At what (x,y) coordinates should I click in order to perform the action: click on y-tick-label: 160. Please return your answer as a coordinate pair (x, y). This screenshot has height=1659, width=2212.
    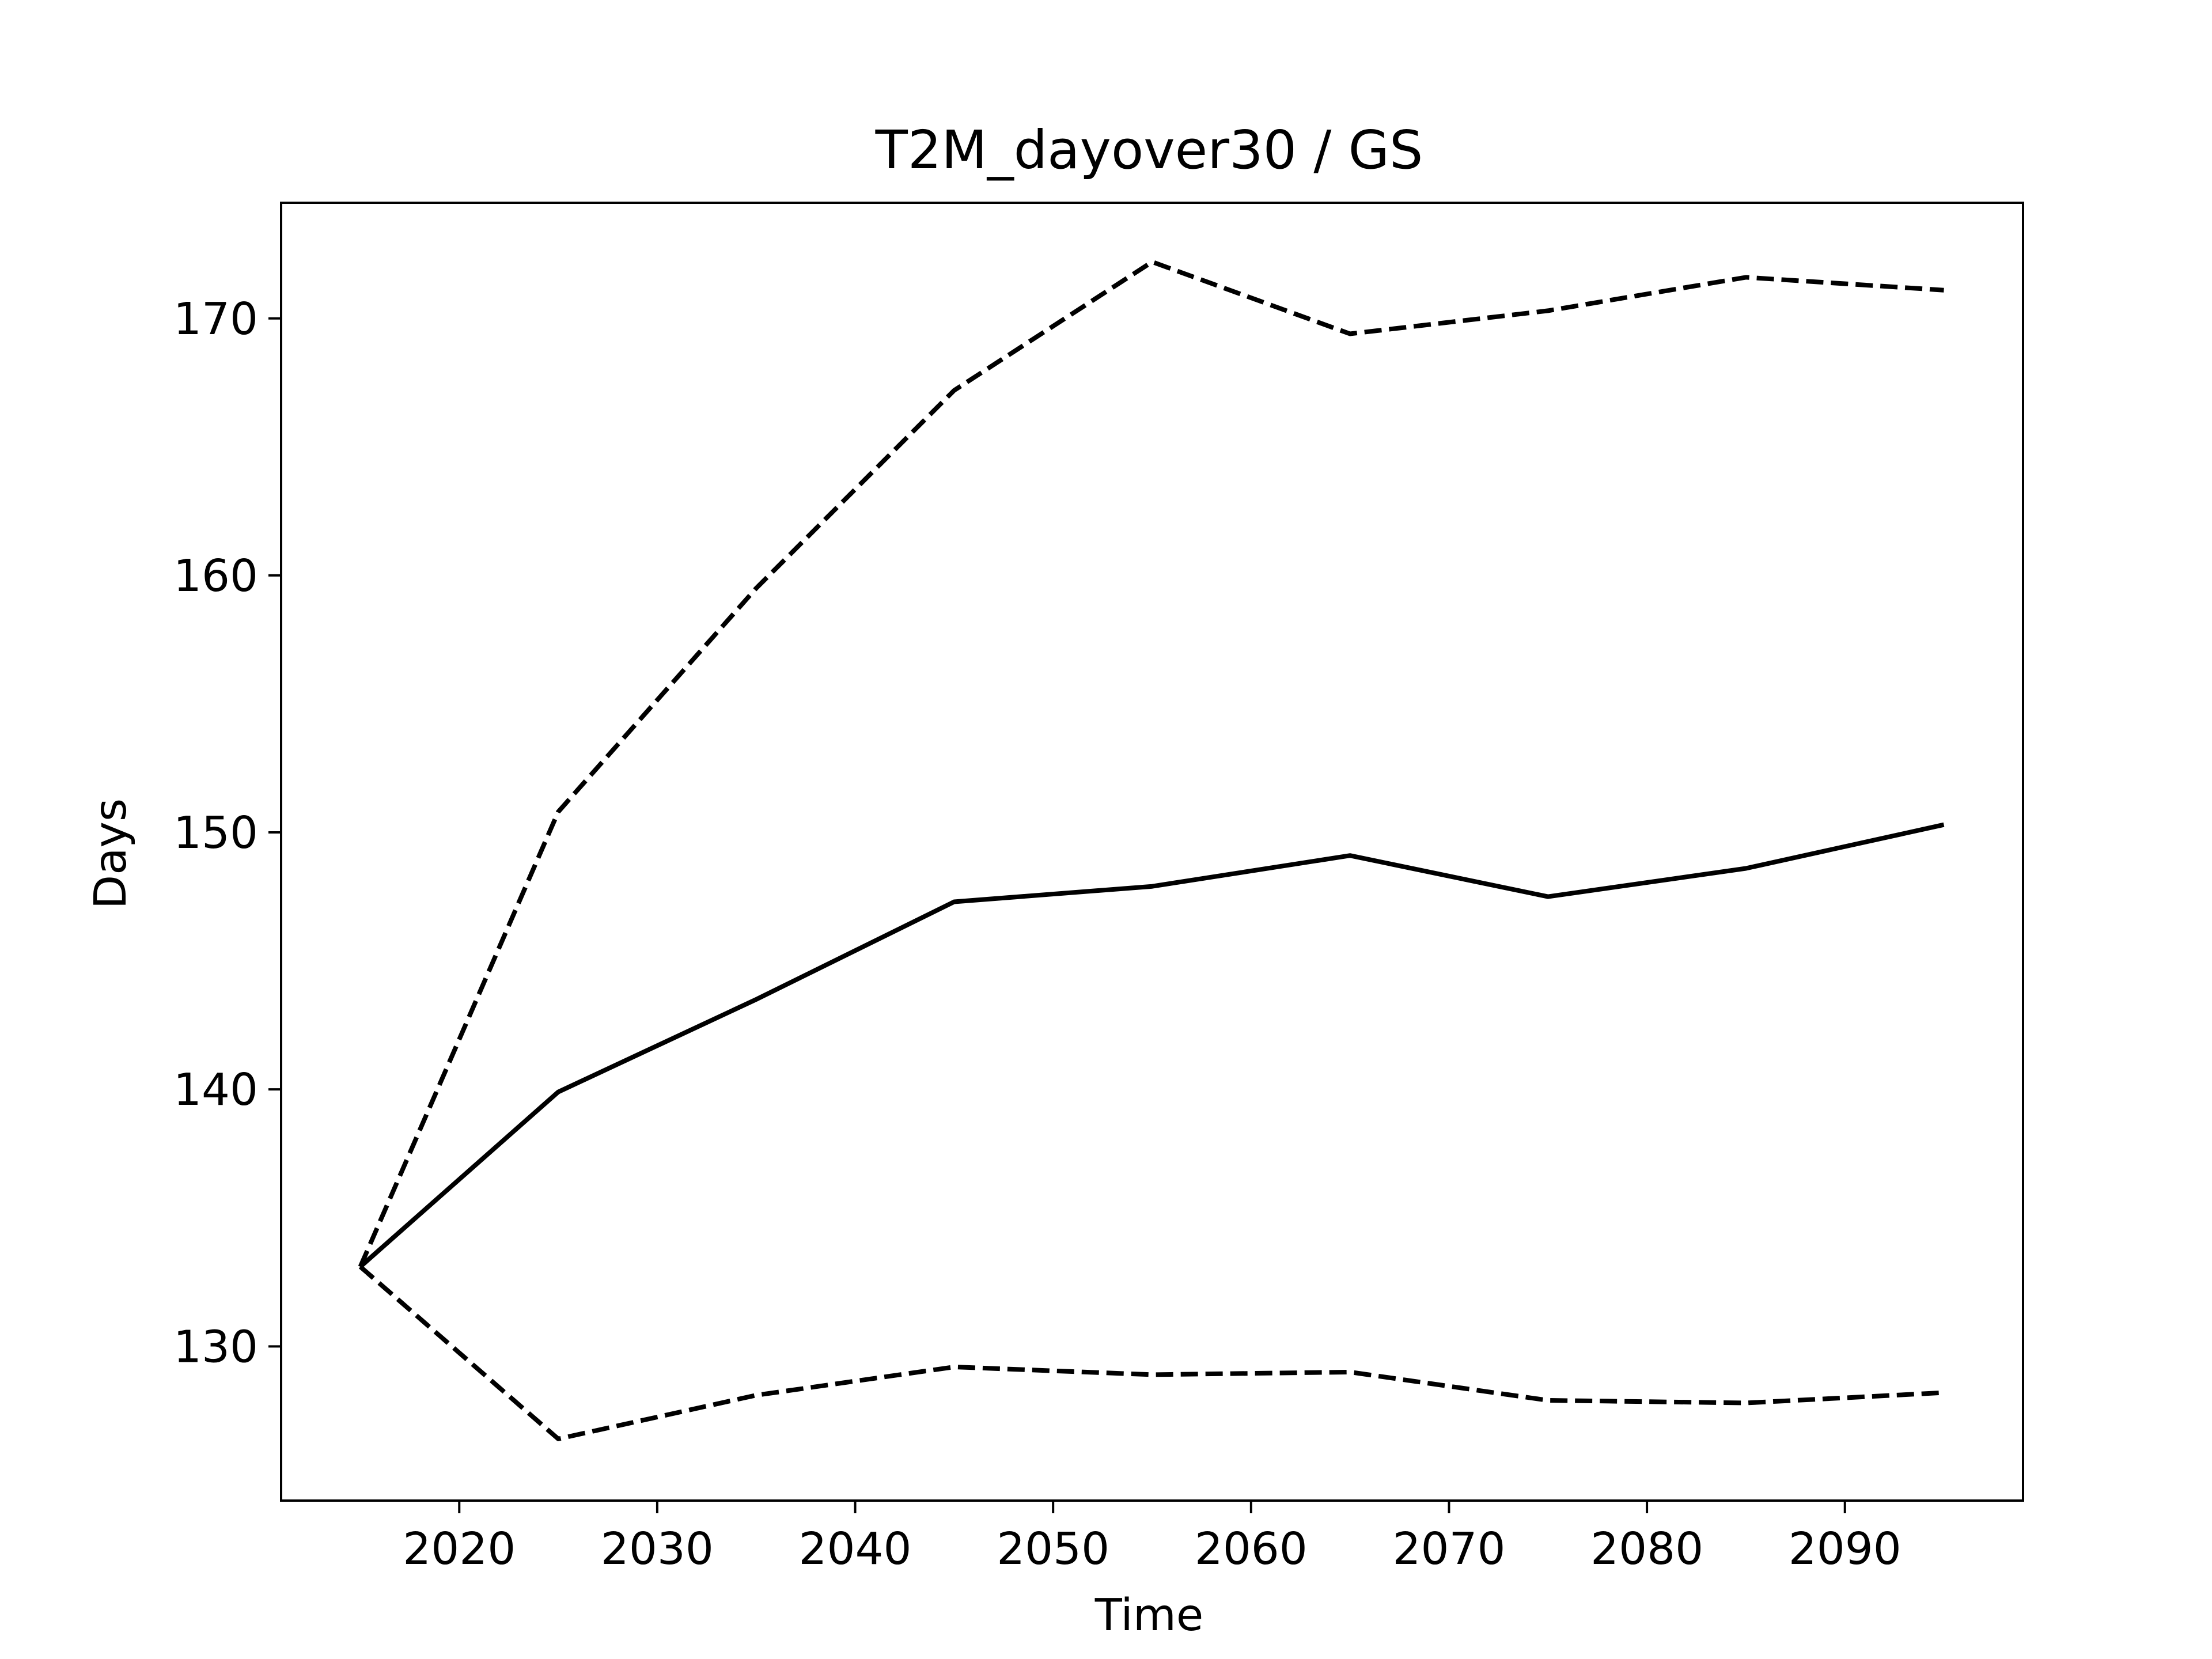
    Looking at the image, I should click on (215, 576).